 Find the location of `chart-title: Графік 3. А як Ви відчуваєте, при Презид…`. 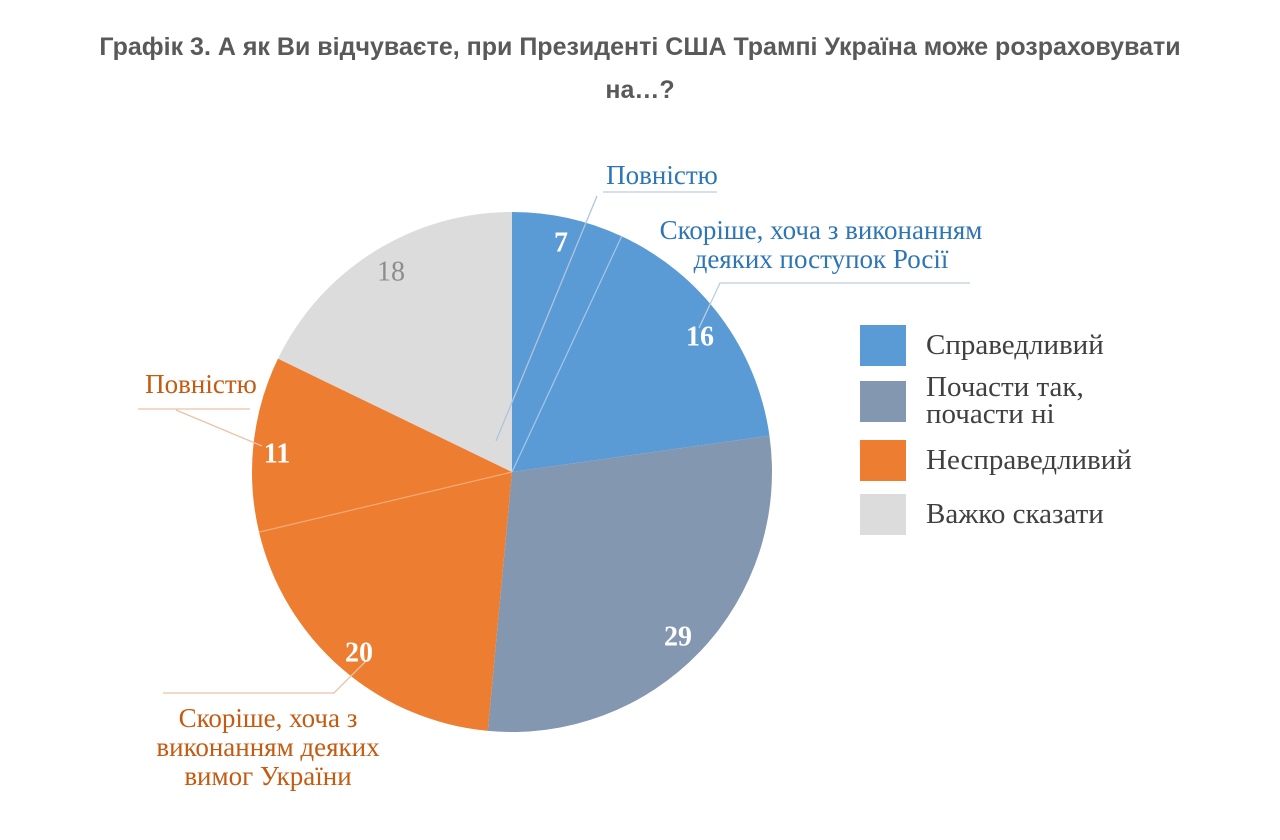

chart-title: Графік 3. А як Ви відчуваєте, при Презид… is located at coordinates (640, 69).